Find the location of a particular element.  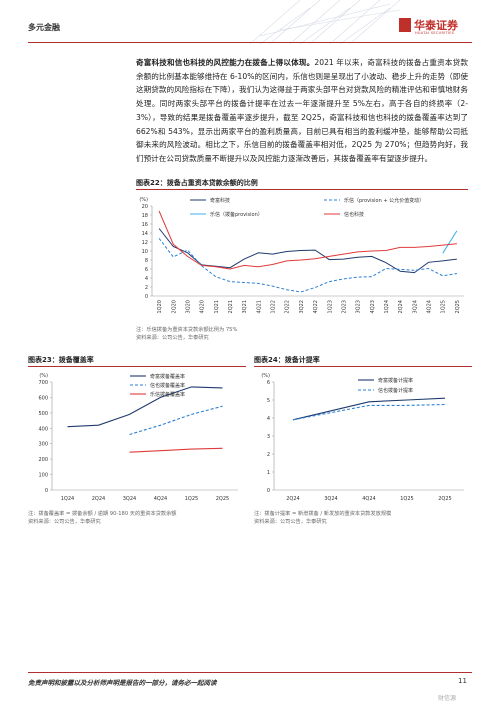

y-tick-label: 400 is located at coordinates (43, 429).